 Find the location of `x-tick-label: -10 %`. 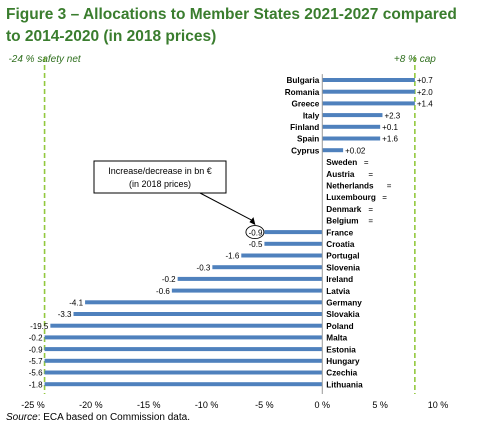

x-tick-label: -10 % is located at coordinates (207, 405).